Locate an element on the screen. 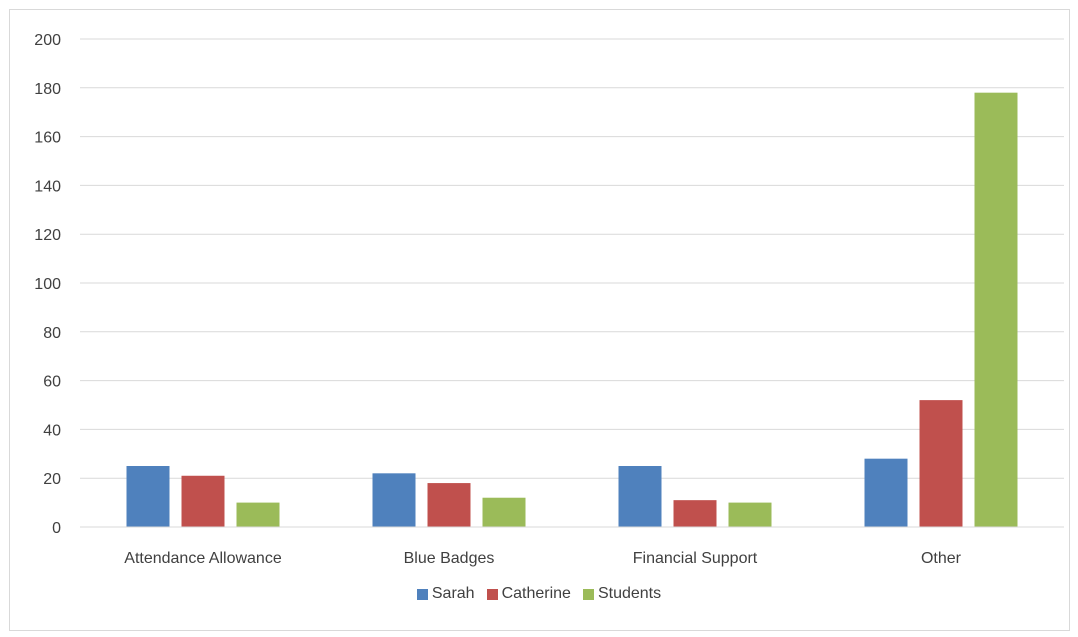 The image size is (1078, 637). y-tick-label: 80 is located at coordinates (52, 333).